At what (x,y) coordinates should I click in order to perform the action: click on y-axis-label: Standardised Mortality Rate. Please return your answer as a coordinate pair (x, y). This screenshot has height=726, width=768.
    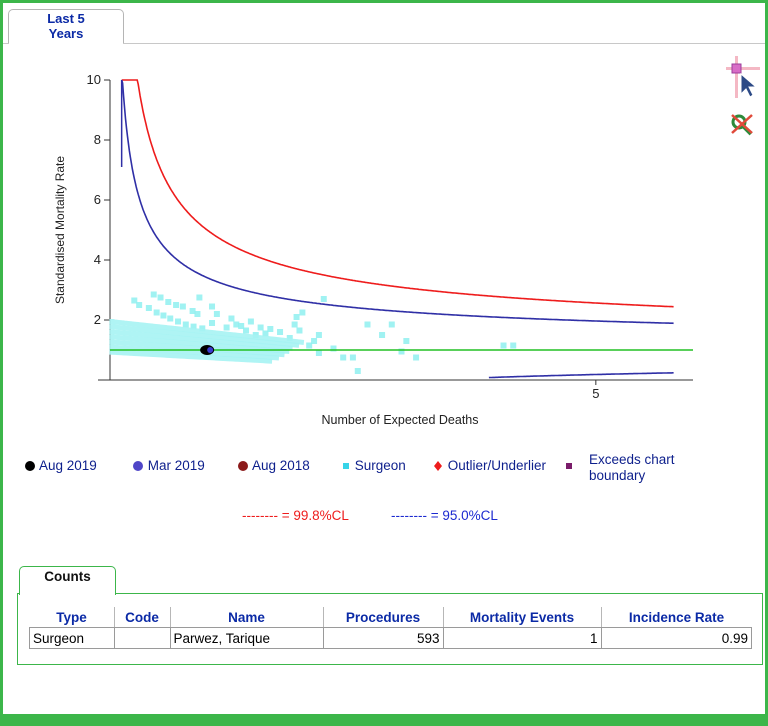
    Looking at the image, I should click on (60, 230).